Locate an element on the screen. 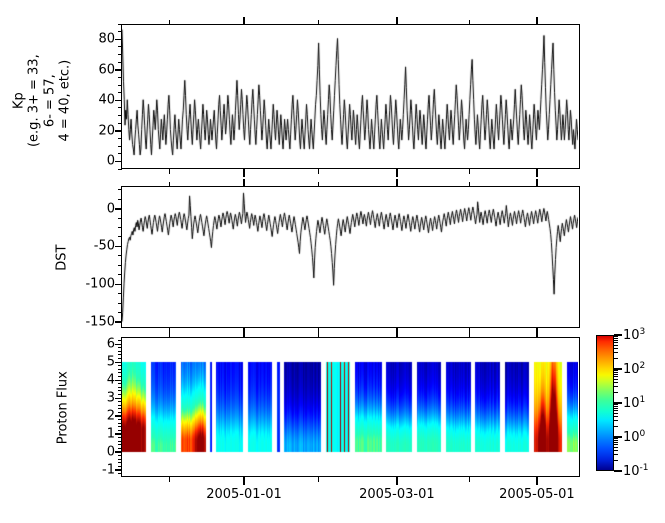 This screenshot has width=665, height=523. kp-label-line1: Kp is located at coordinates (19, 101).